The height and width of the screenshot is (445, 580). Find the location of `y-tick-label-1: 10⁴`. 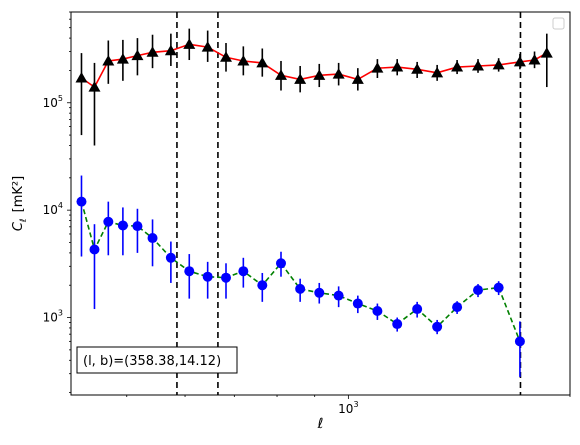

y-tick-label-1: 10⁴ is located at coordinates (53, 209).